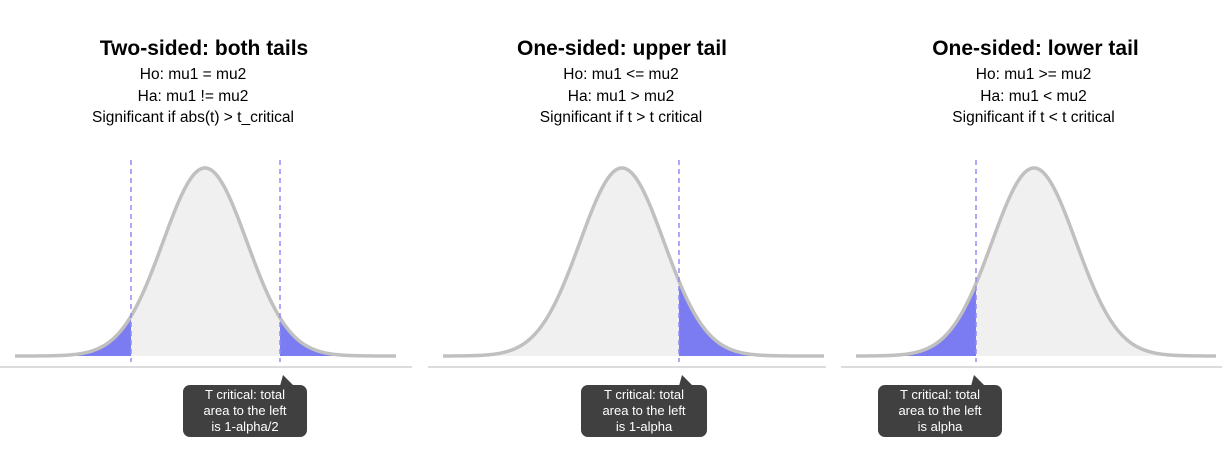  What do you see at coordinates (193, 74) in the screenshot?
I see `null-hypothesis: Ho: mu1 = mu2` at bounding box center [193, 74].